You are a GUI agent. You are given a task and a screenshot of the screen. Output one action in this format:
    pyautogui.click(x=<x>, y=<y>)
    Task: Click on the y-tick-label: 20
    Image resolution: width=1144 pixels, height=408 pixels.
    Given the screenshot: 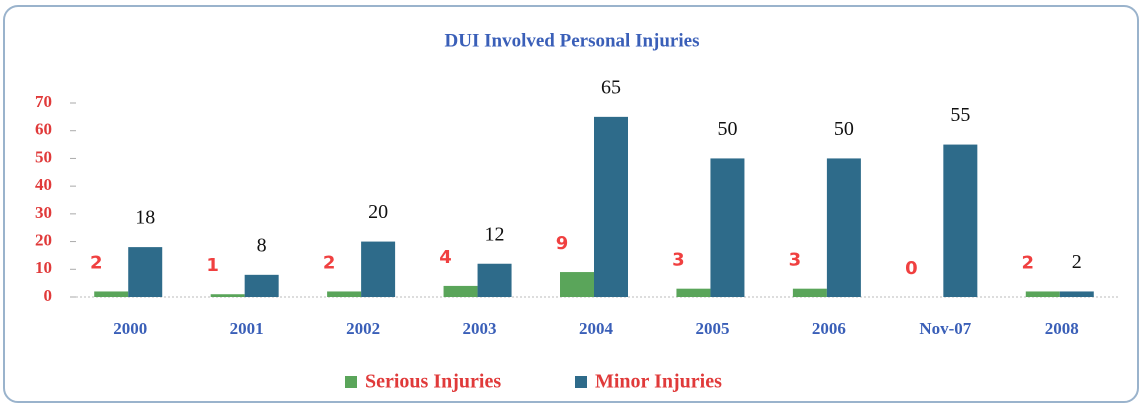 What is the action you would take?
    pyautogui.click(x=43, y=239)
    